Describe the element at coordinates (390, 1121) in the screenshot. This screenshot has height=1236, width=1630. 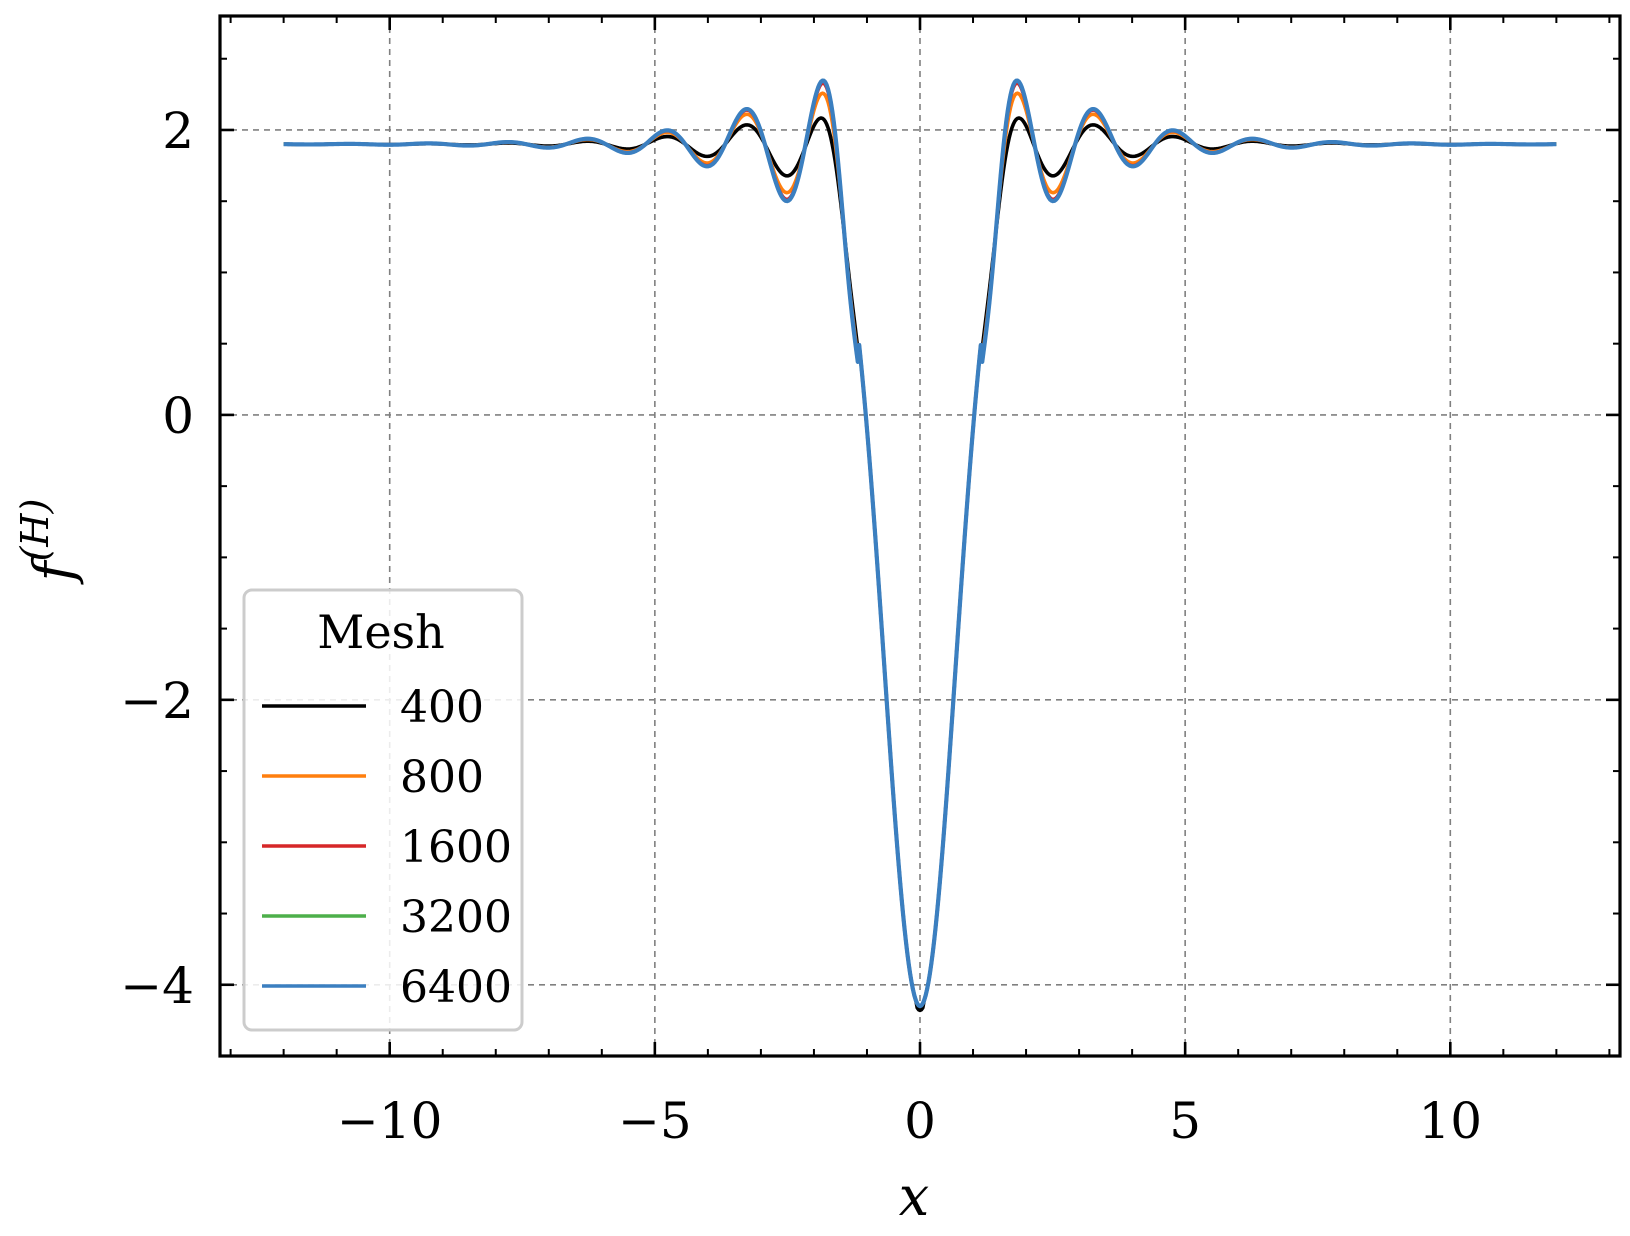
I see `x-tick-label: −10` at that location.